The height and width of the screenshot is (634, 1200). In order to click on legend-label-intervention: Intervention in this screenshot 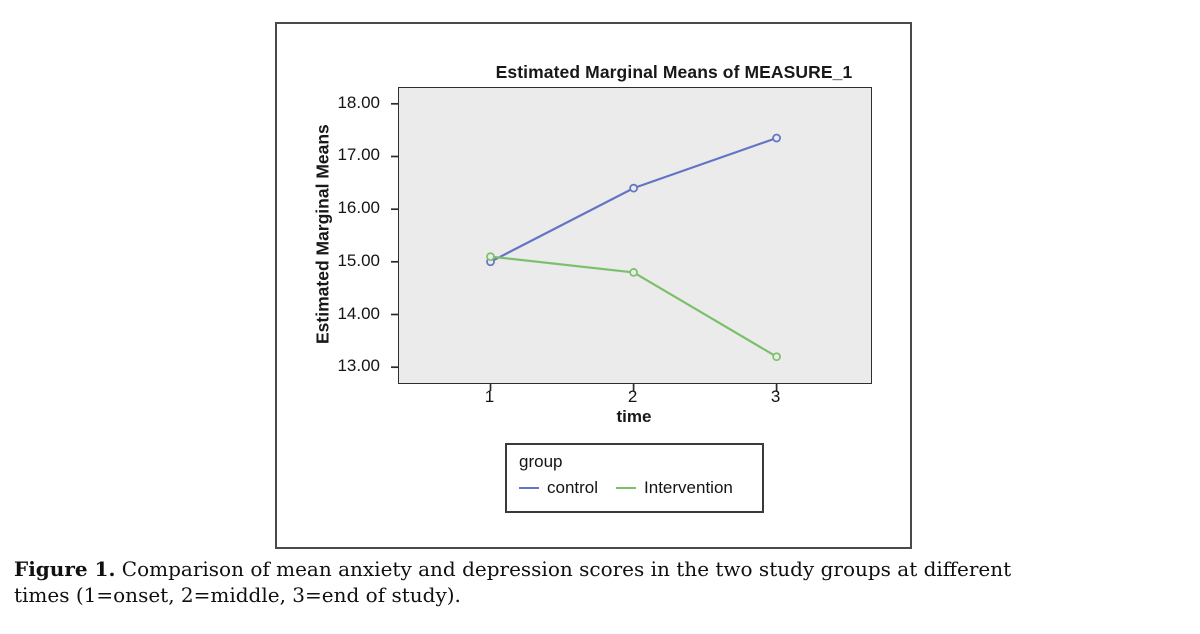, I will do `click(688, 487)`.